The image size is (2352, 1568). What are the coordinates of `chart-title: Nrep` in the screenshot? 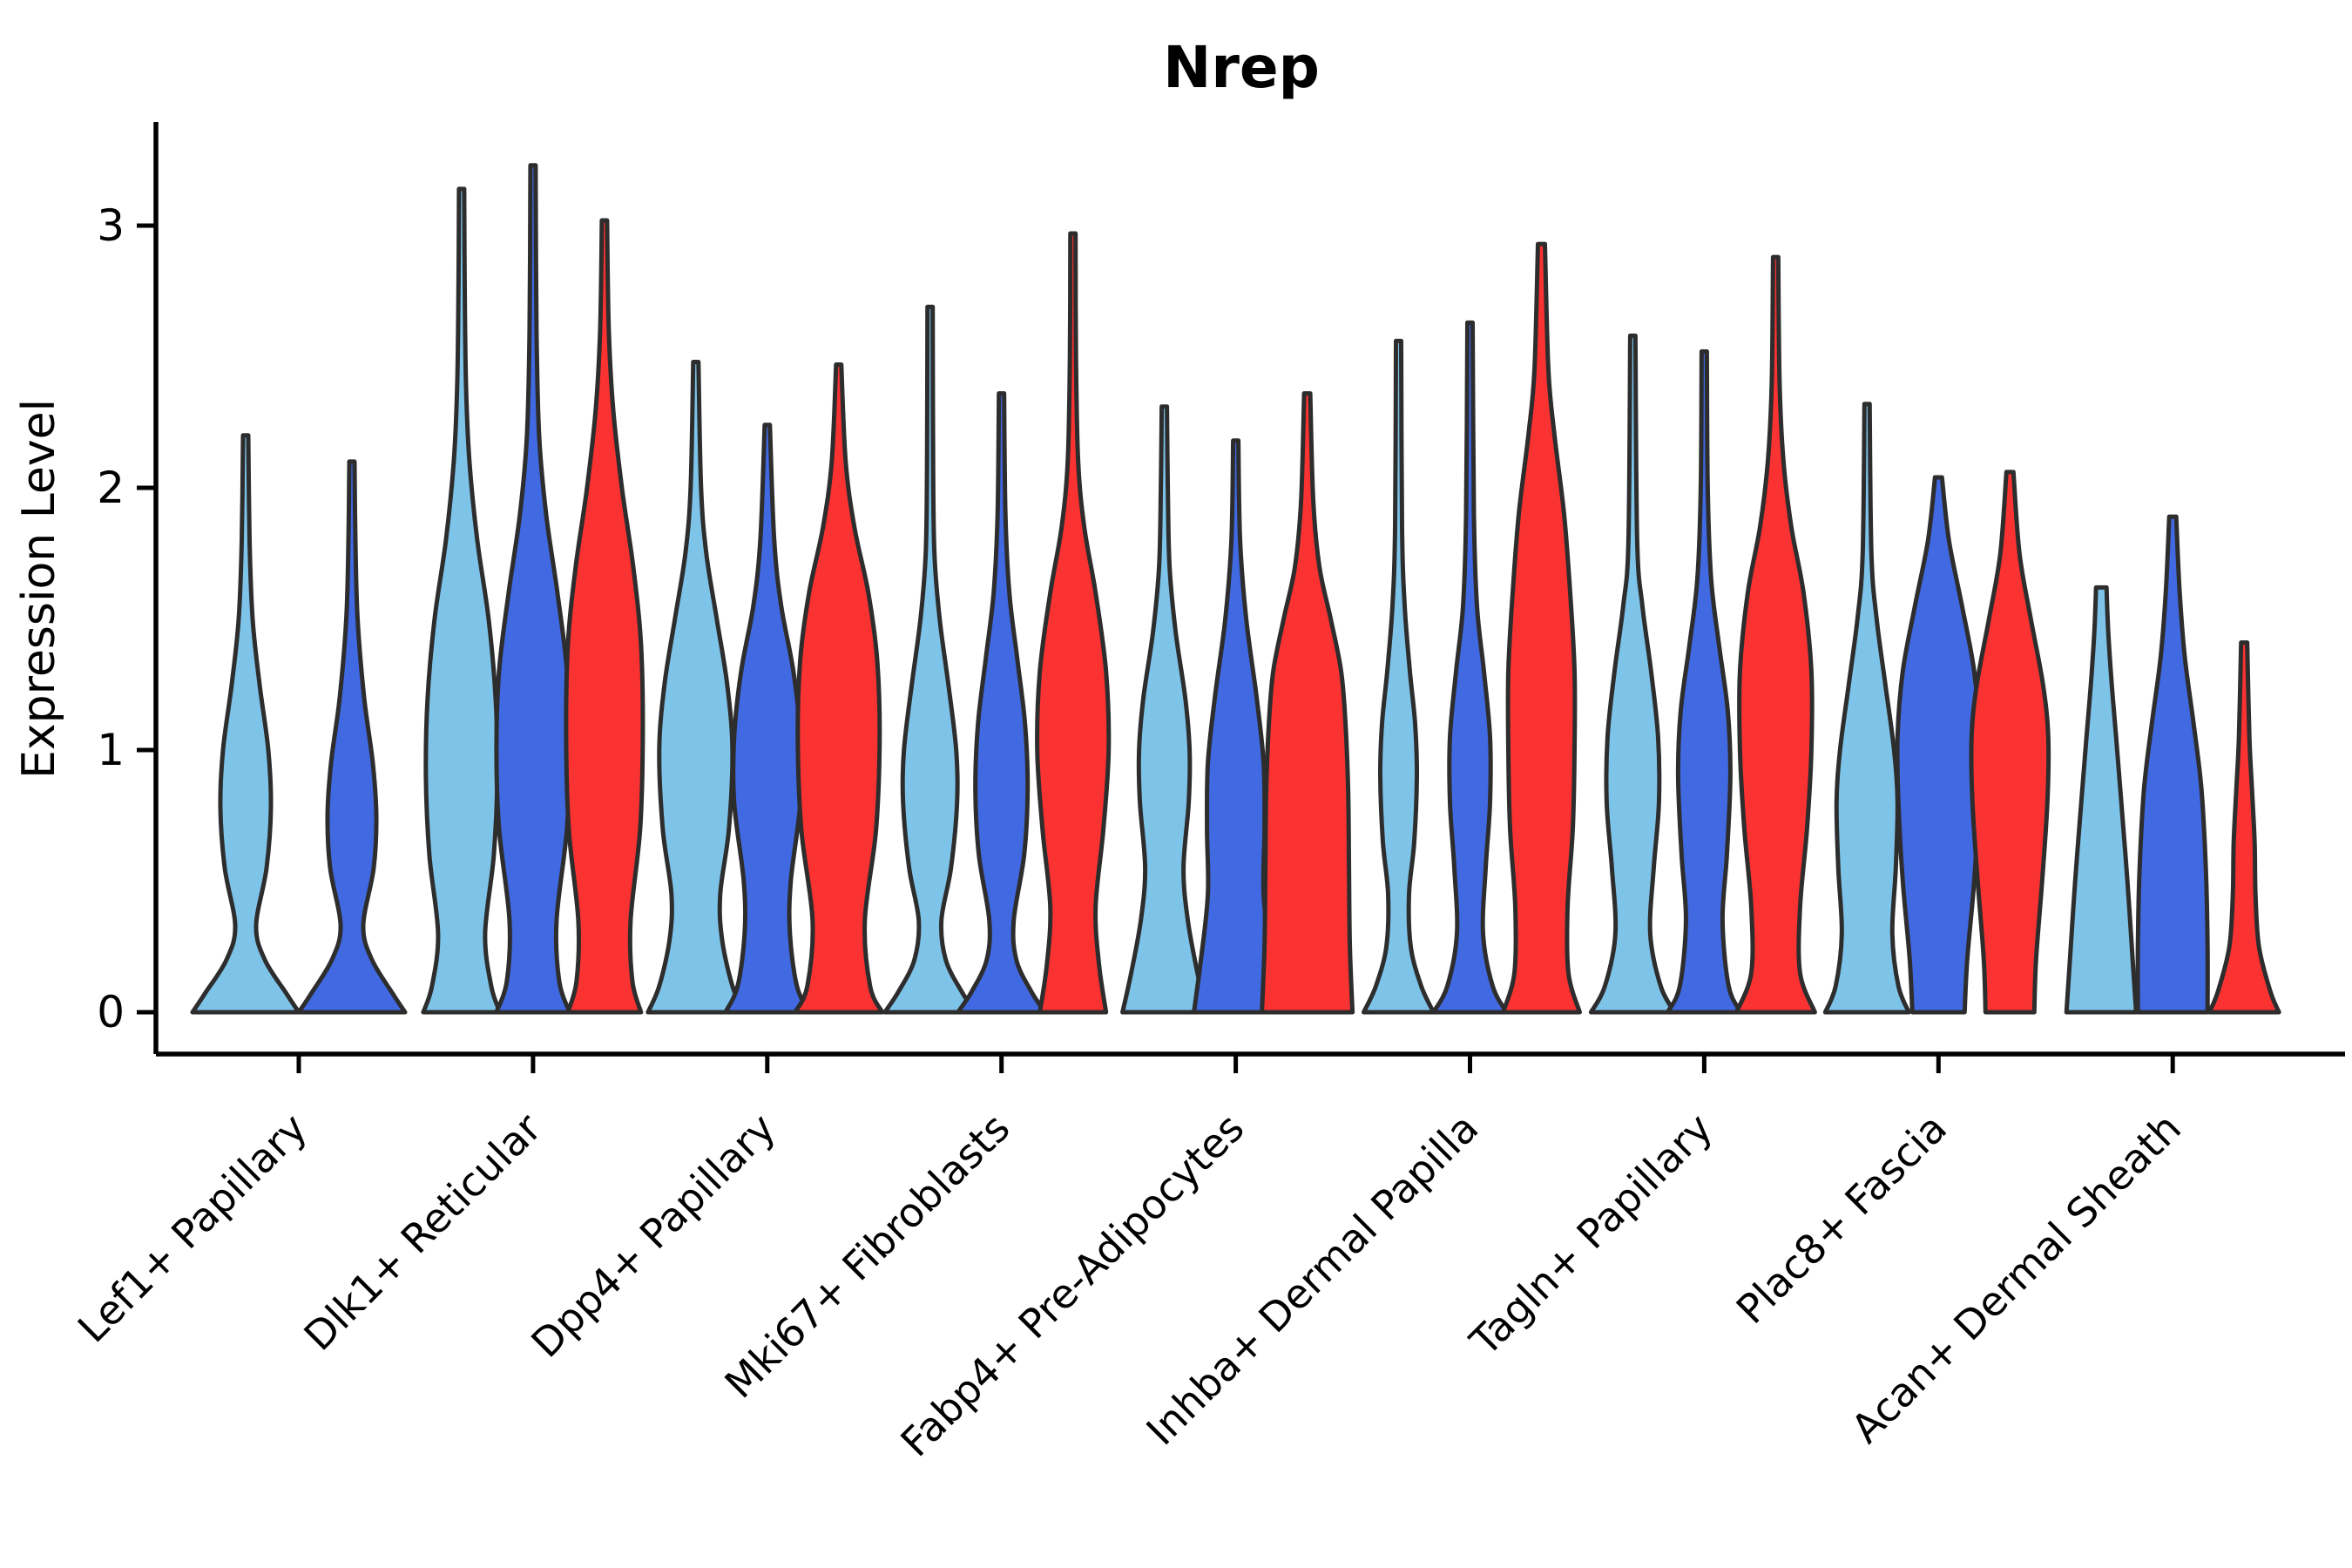 It's located at (1241, 67).